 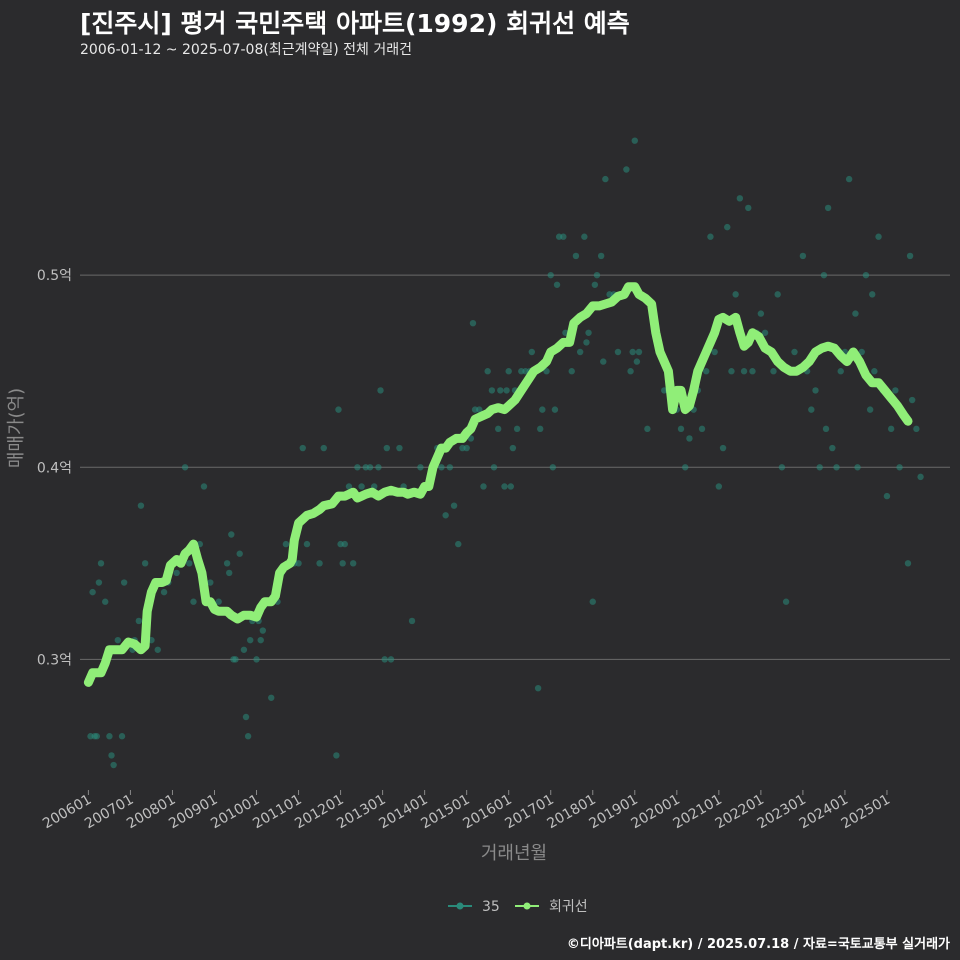 I want to click on y-tick-label: 0.4억, so click(x=54, y=468).